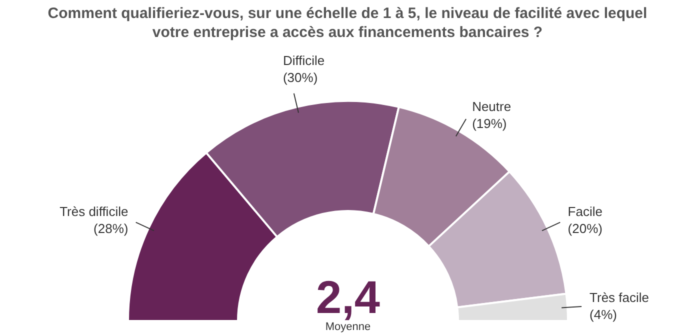 Image resolution: width=695 pixels, height=336 pixels. I want to click on data-label: (30%), so click(300, 78).